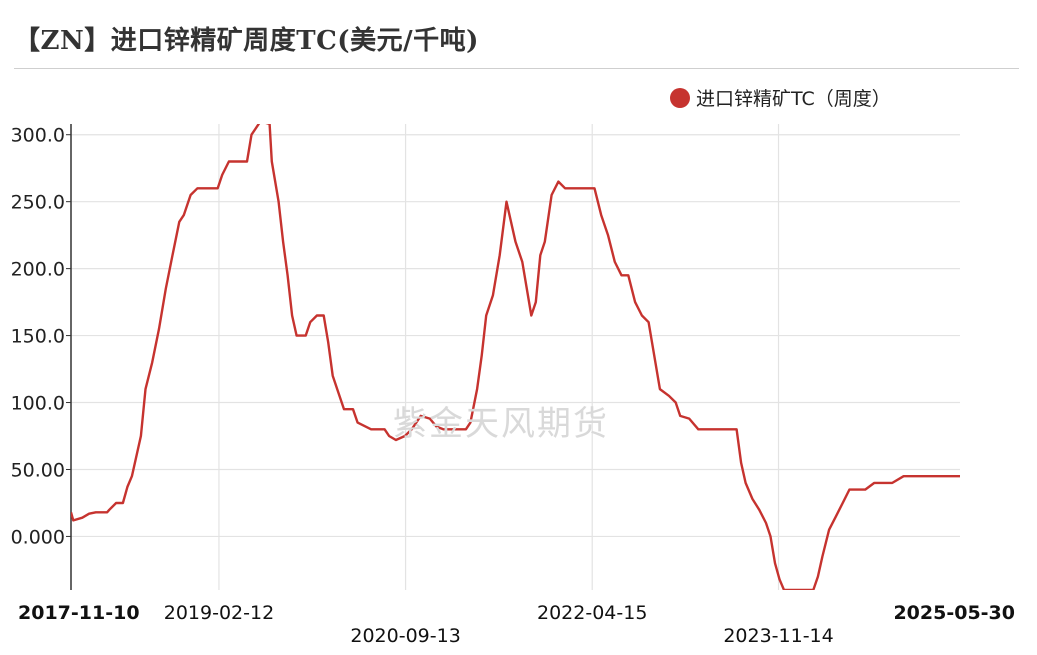 Image resolution: width=1037 pixels, height=655 pixels. I want to click on x-tick-label: 2017-11-10, so click(79, 613).